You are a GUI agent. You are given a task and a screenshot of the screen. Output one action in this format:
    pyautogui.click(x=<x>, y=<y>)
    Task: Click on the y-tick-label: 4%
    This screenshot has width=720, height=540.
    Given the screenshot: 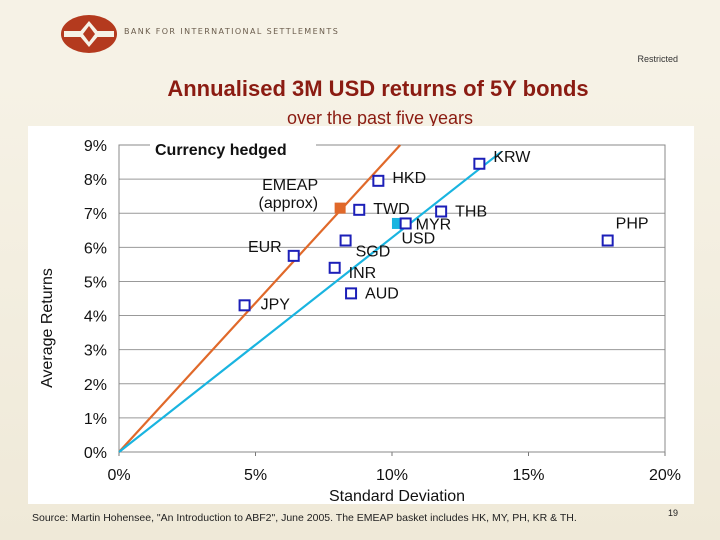 What is the action you would take?
    pyautogui.click(x=95, y=317)
    